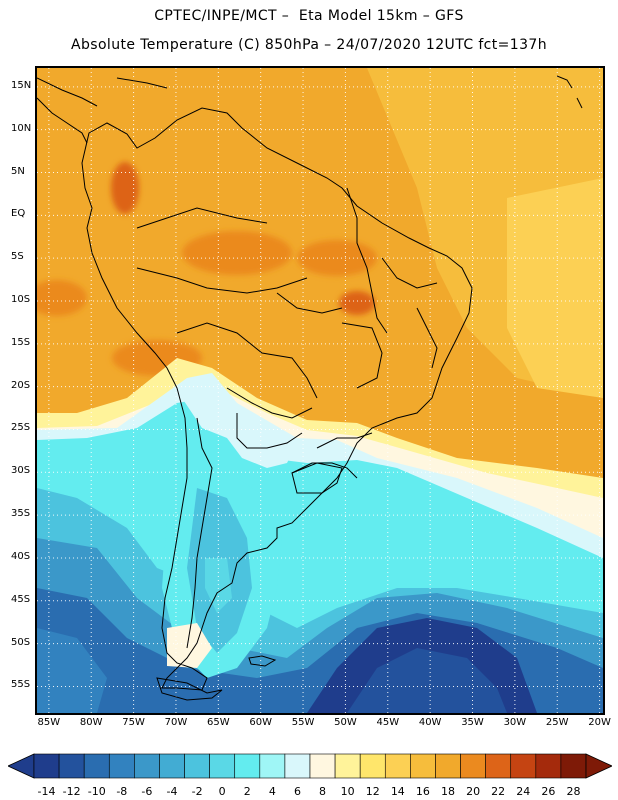  What do you see at coordinates (347, 791) in the screenshot?
I see `colorbar-label: 10` at bounding box center [347, 791].